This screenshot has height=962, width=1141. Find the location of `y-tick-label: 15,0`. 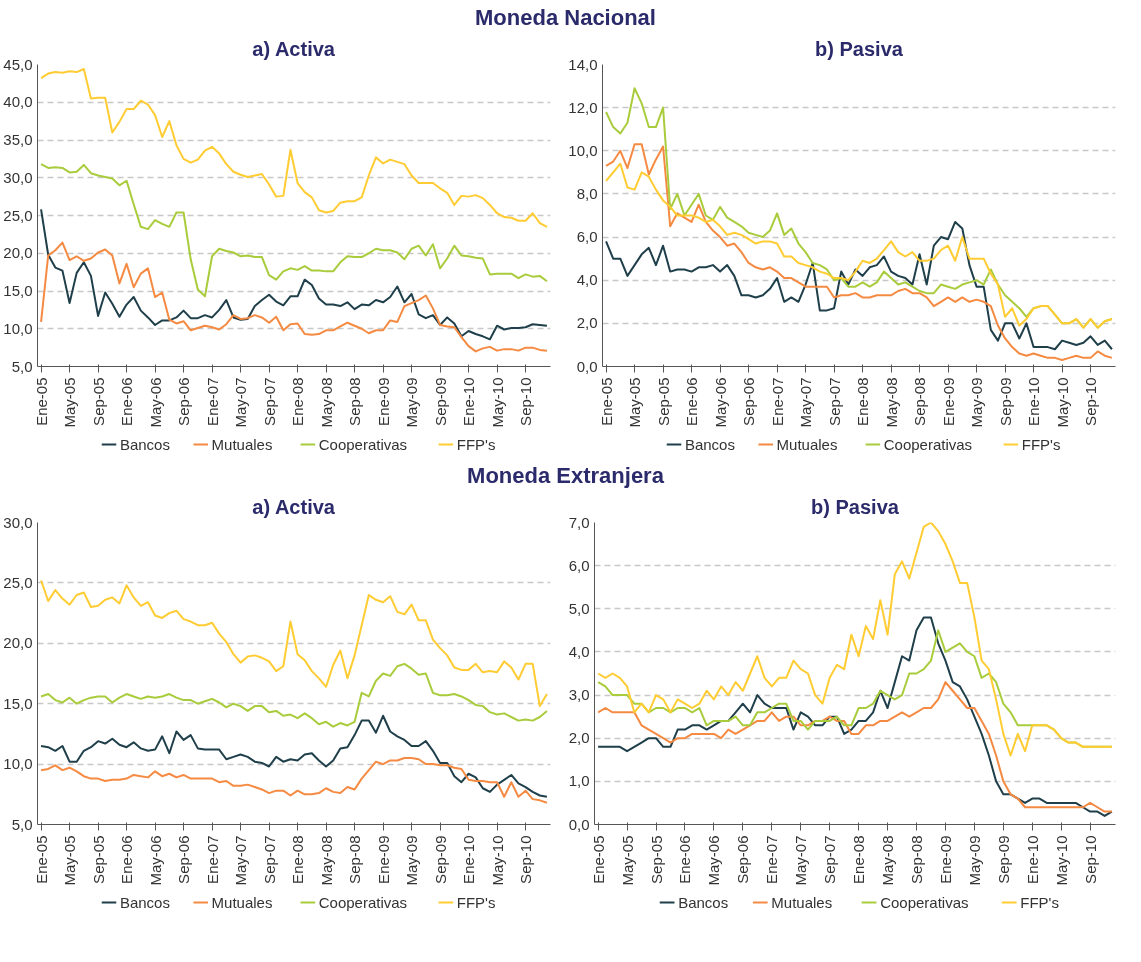

y-tick-label: 15,0 is located at coordinates (18, 703).